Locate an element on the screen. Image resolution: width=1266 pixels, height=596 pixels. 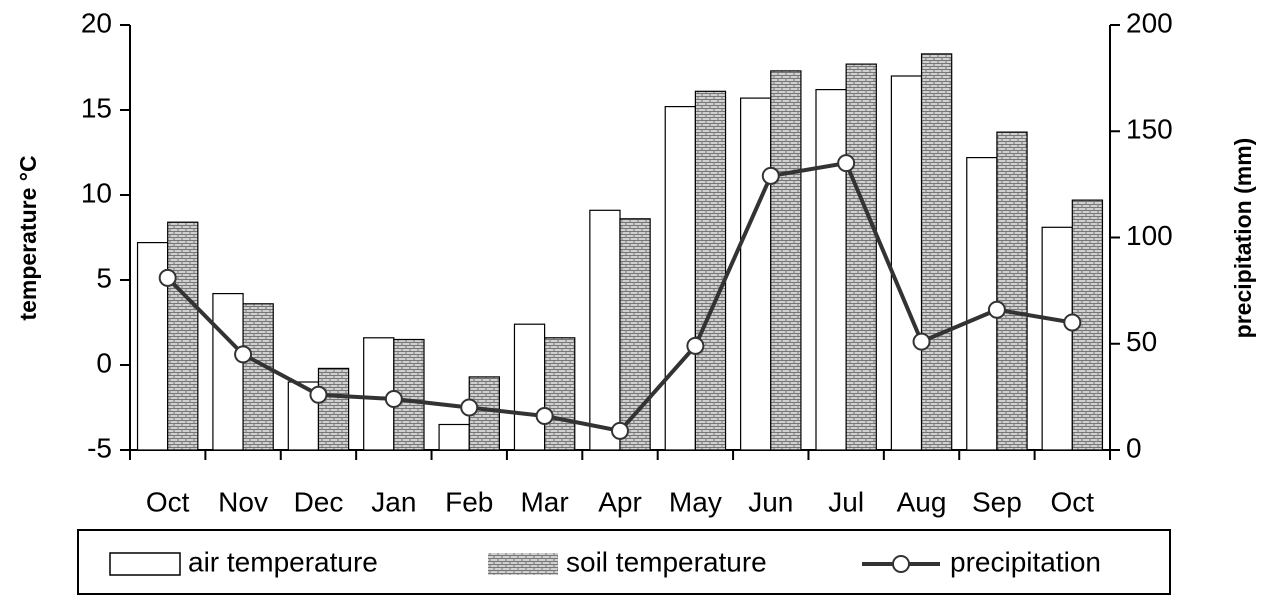
x-tick-label: Jun is located at coordinates (770, 501).